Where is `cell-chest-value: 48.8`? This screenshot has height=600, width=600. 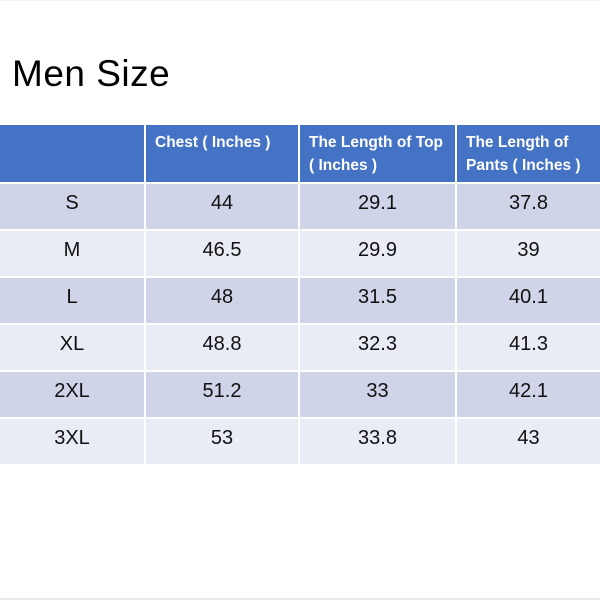
cell-chest-value: 48.8 is located at coordinates (223, 348).